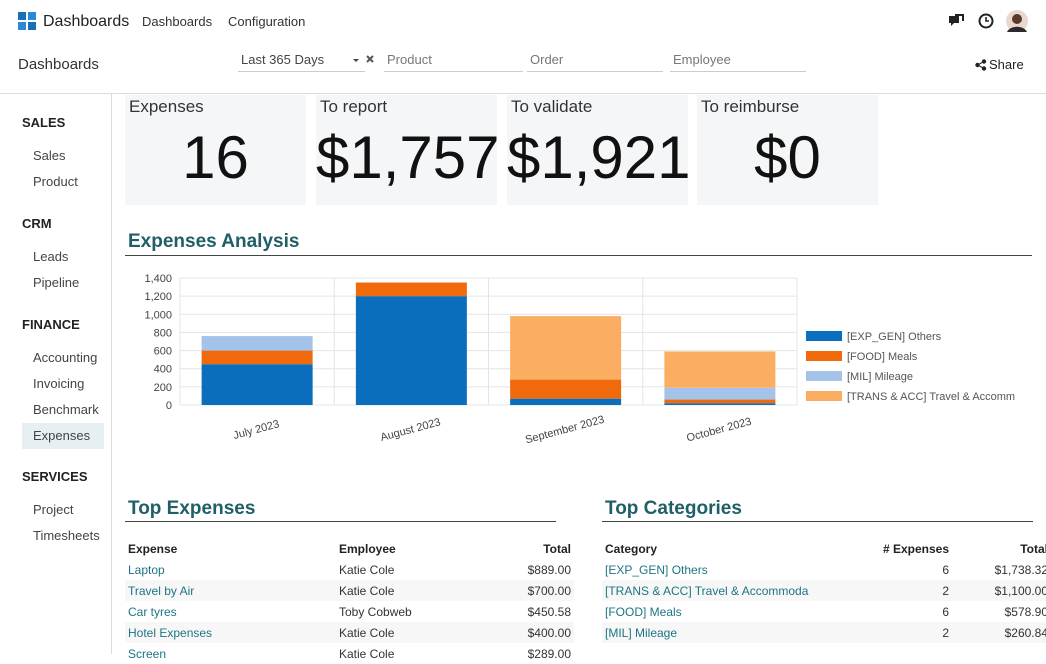  Describe the element at coordinates (66, 535) in the screenshot. I see `sidebar-item: Timesheets` at that location.